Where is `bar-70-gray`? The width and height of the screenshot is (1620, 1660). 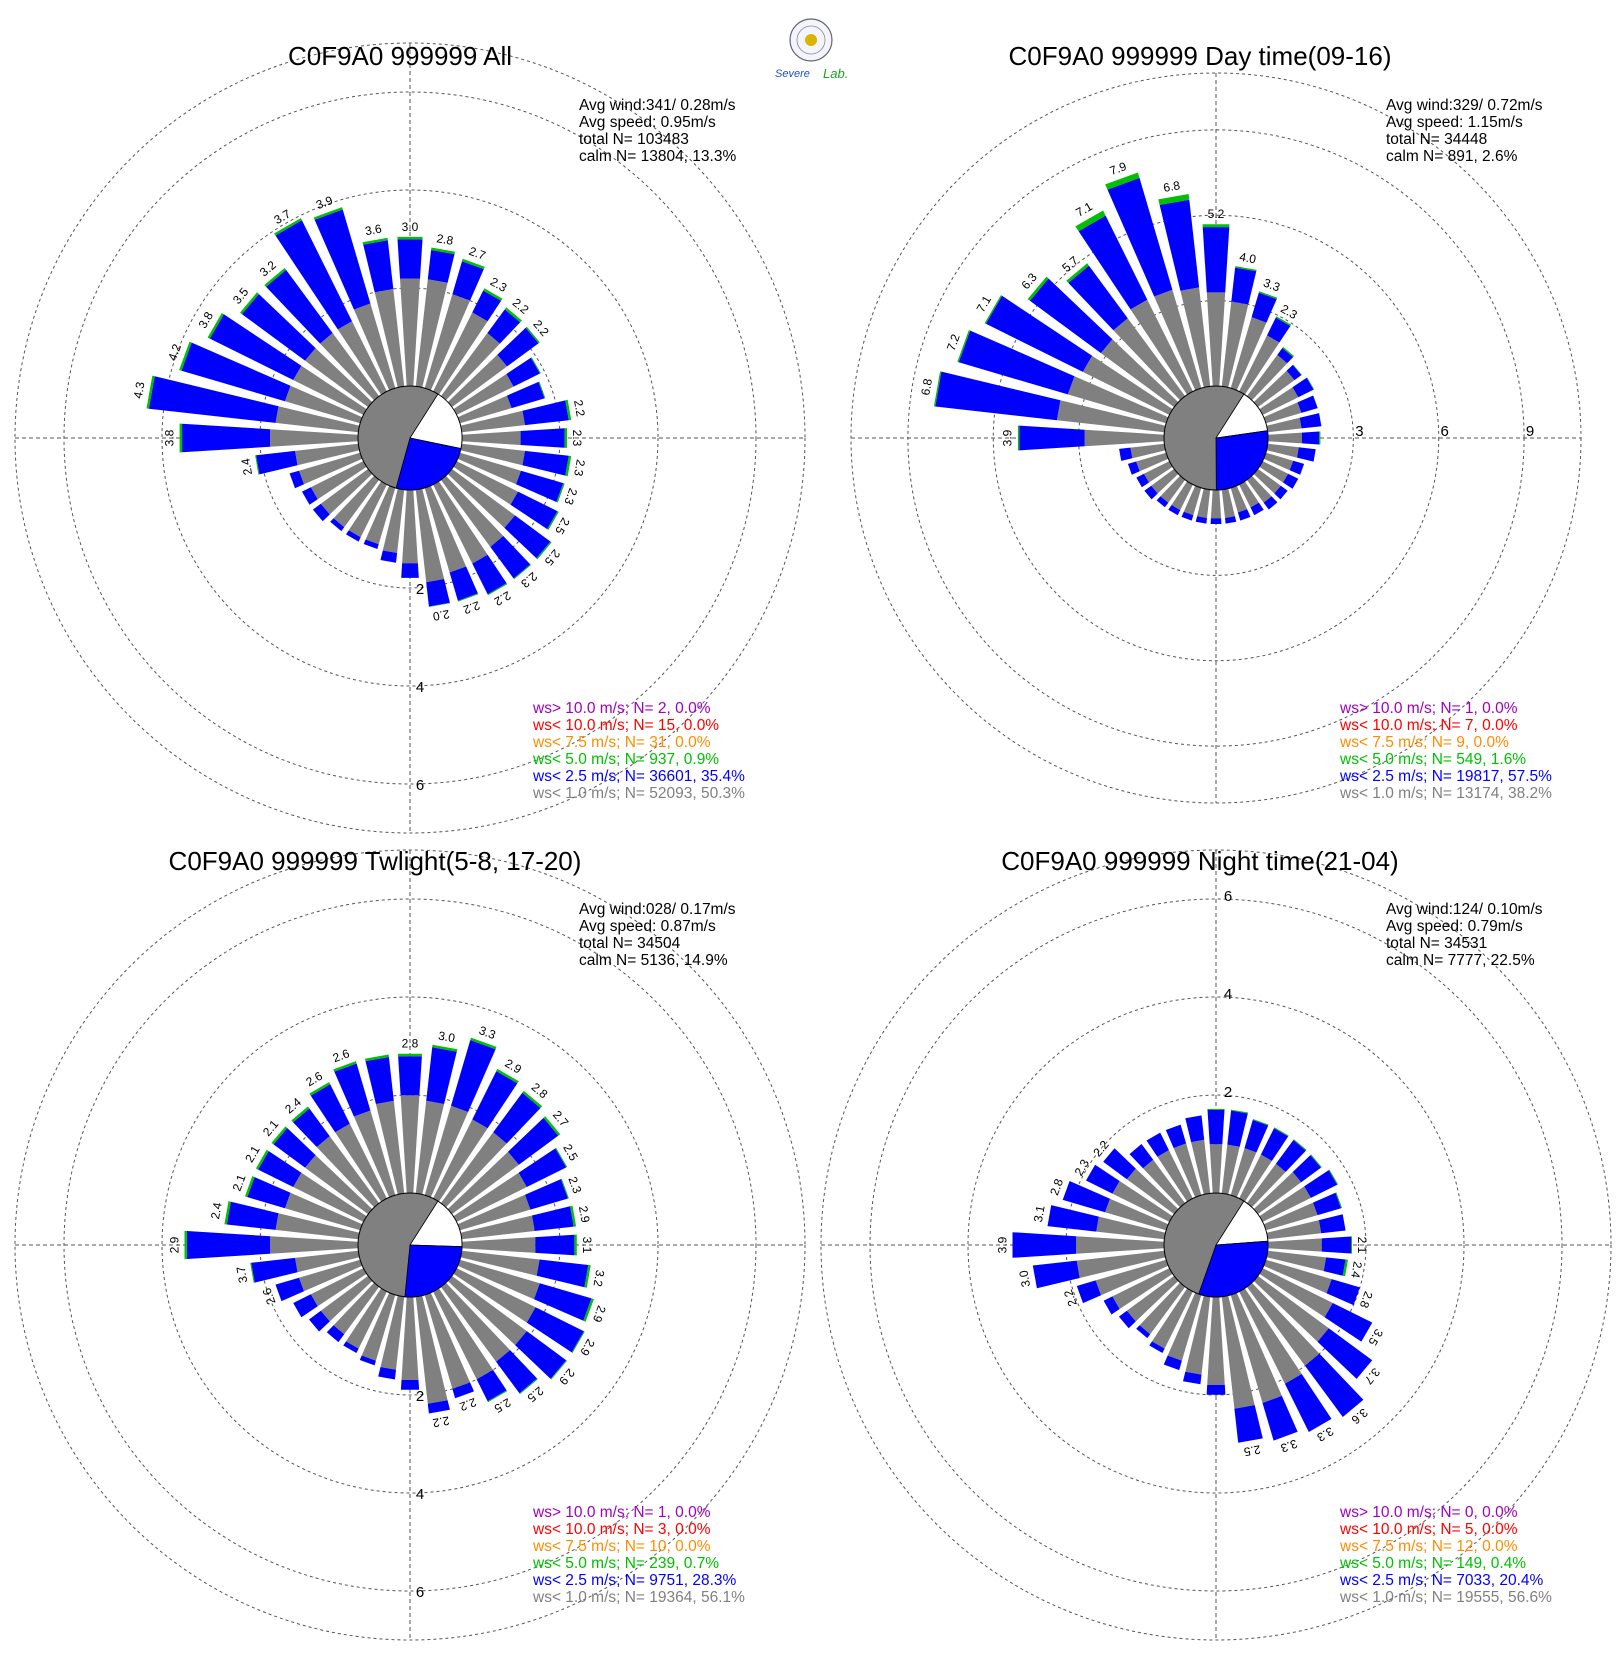
bar-70-gray is located at coordinates (1290, 1216).